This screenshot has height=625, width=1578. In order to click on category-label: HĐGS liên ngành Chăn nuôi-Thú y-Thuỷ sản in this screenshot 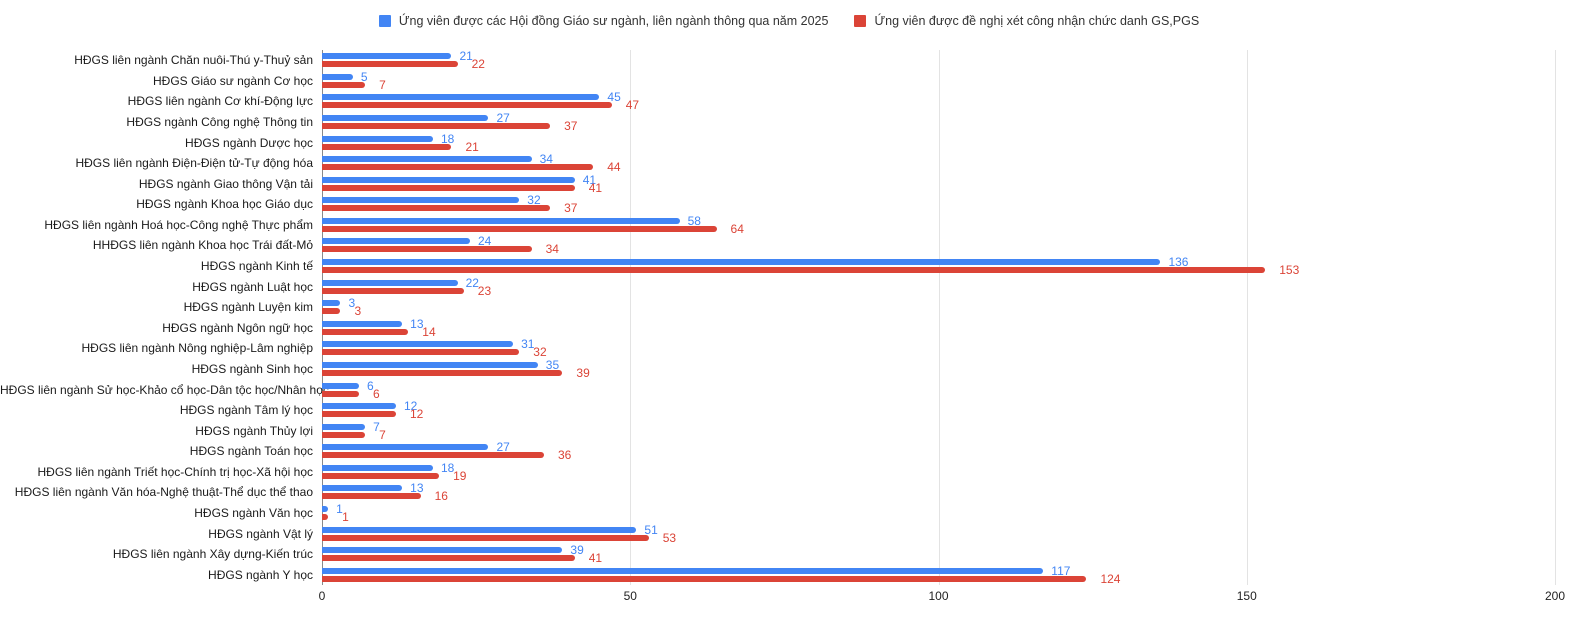, I will do `click(193, 60)`.